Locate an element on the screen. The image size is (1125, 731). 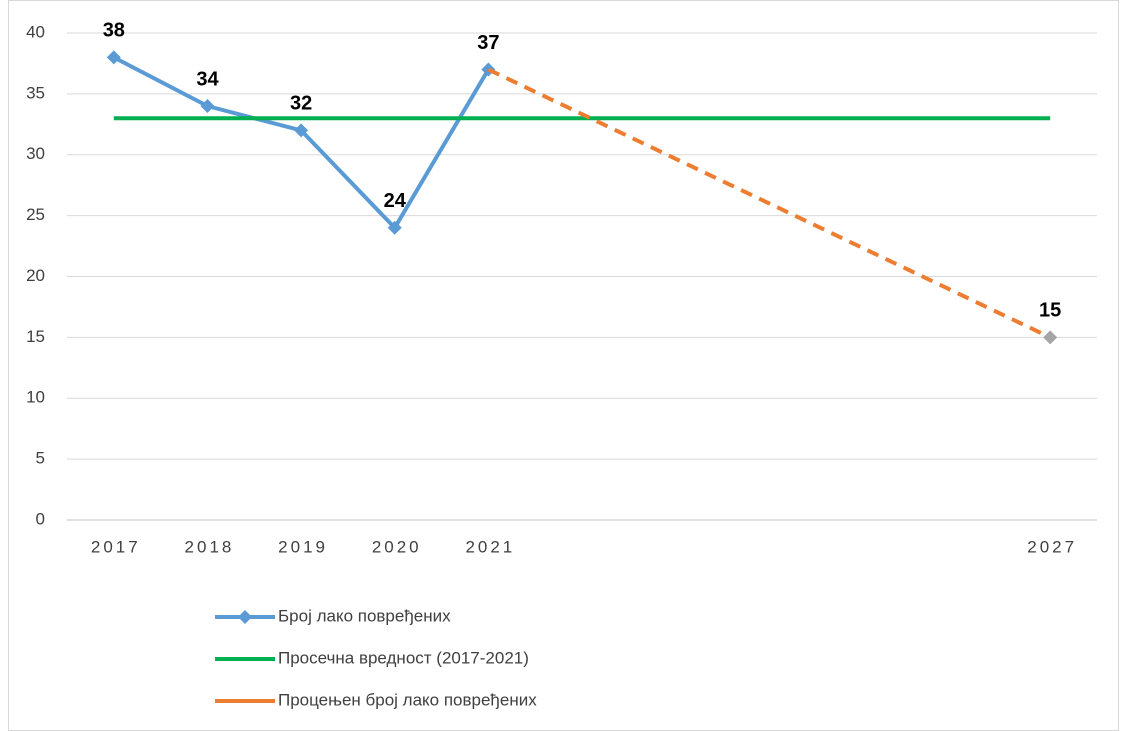
x-tick-label: 2019 is located at coordinates (303, 546).